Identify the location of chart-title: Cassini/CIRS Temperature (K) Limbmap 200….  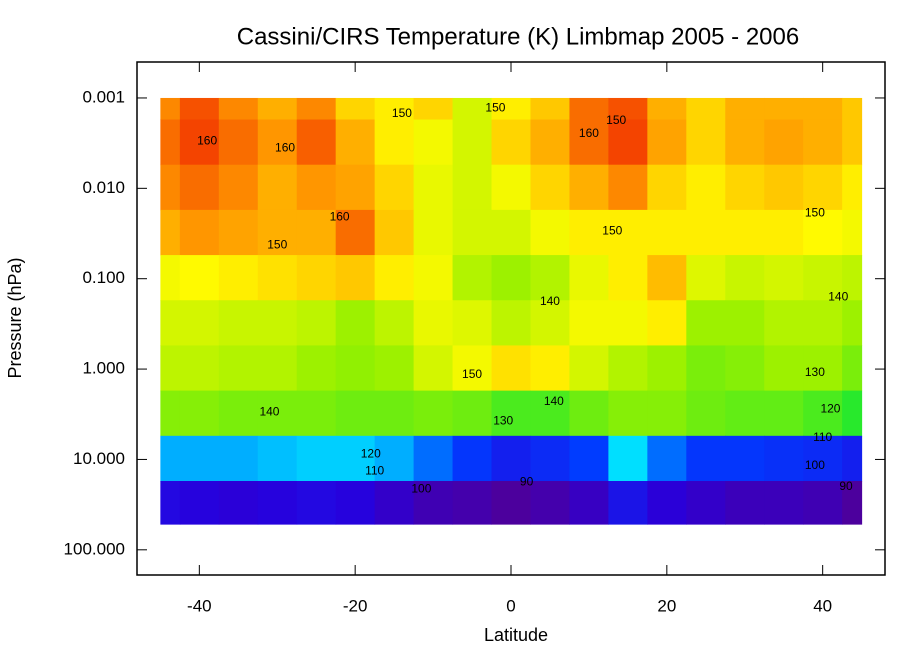
(518, 36).